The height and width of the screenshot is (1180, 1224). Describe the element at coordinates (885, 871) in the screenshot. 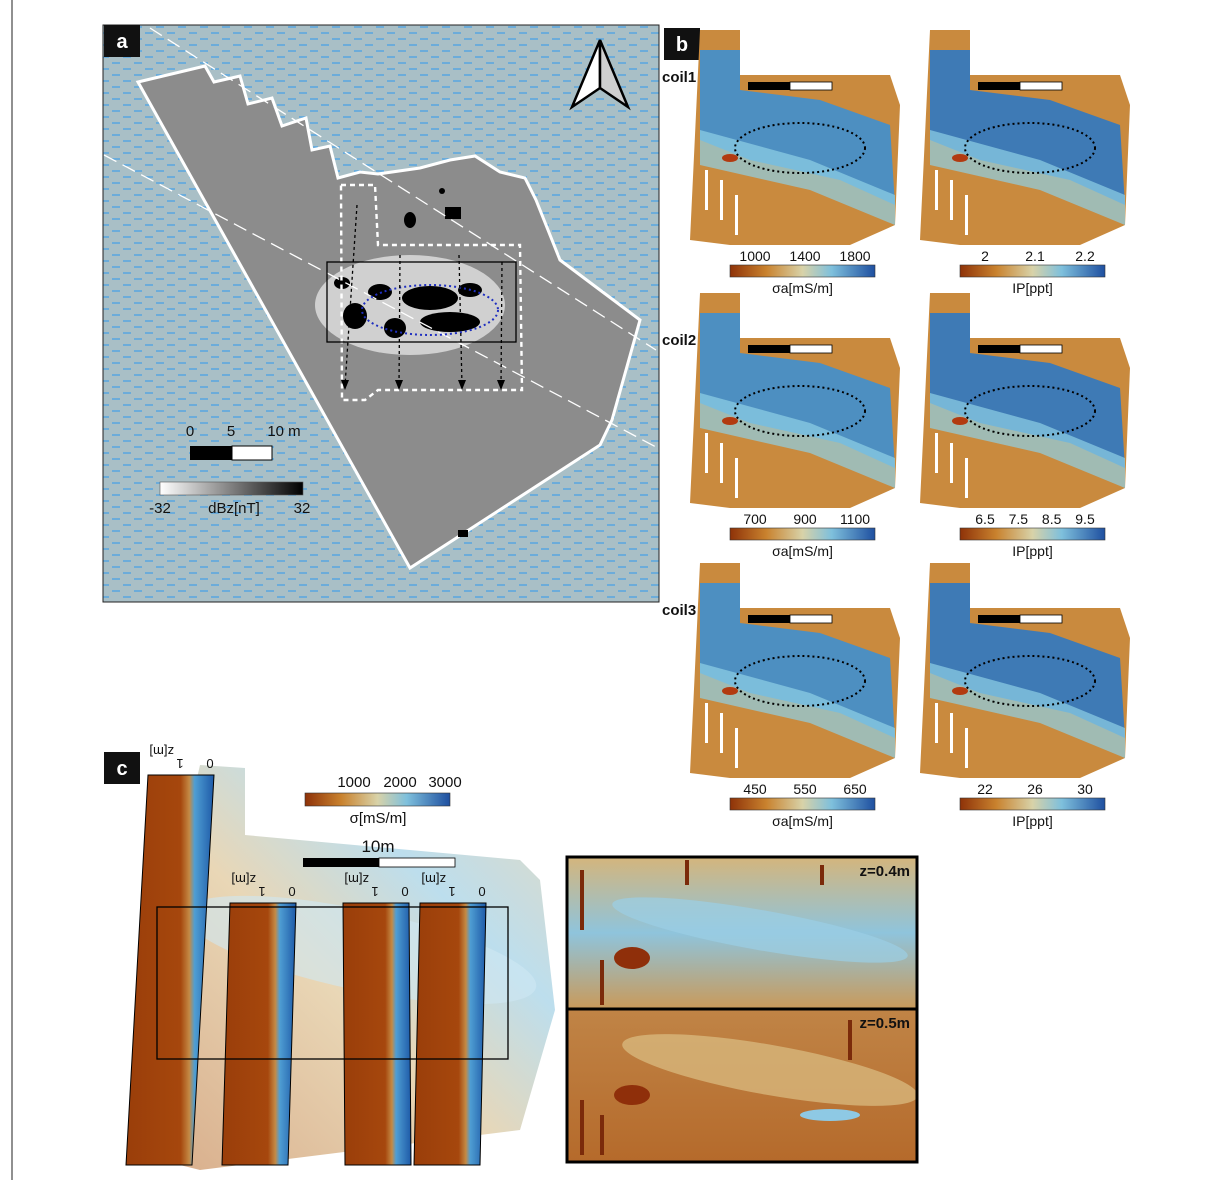

I see `slice-z04-label: z=0.4m` at that location.